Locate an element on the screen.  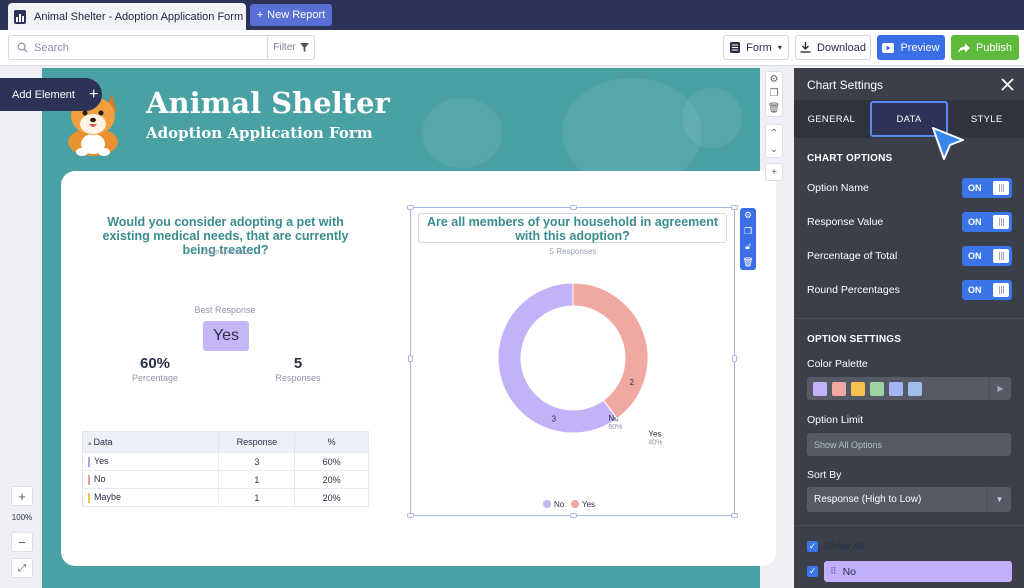
table-header: Response is located at coordinates (257, 442).